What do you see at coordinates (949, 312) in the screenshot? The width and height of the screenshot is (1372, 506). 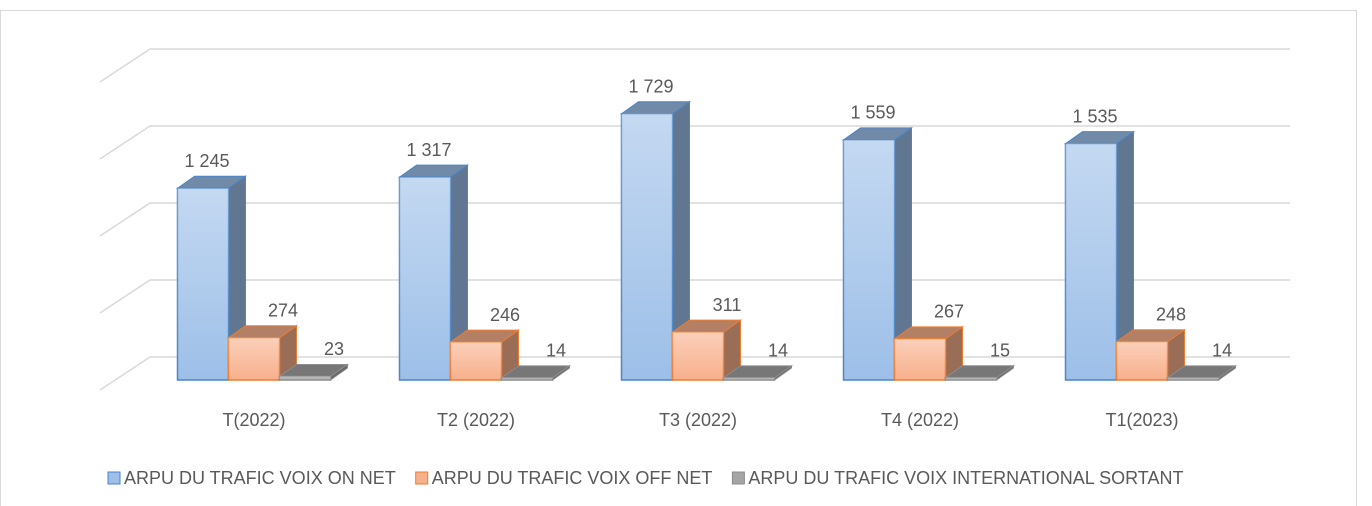 I see `value-label: 267` at bounding box center [949, 312].